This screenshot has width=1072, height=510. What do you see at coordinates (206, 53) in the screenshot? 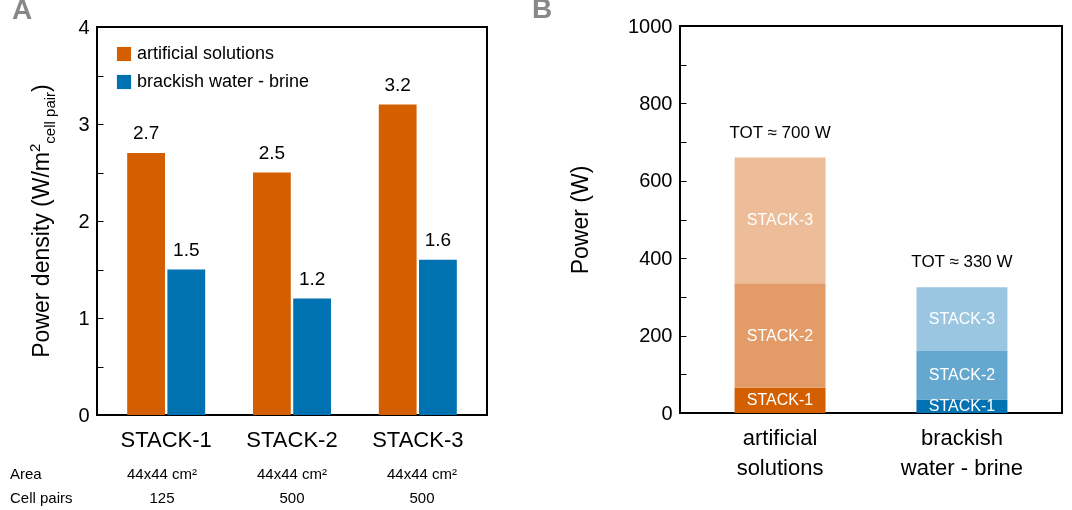
I see `legend-label: artificial solutions` at bounding box center [206, 53].